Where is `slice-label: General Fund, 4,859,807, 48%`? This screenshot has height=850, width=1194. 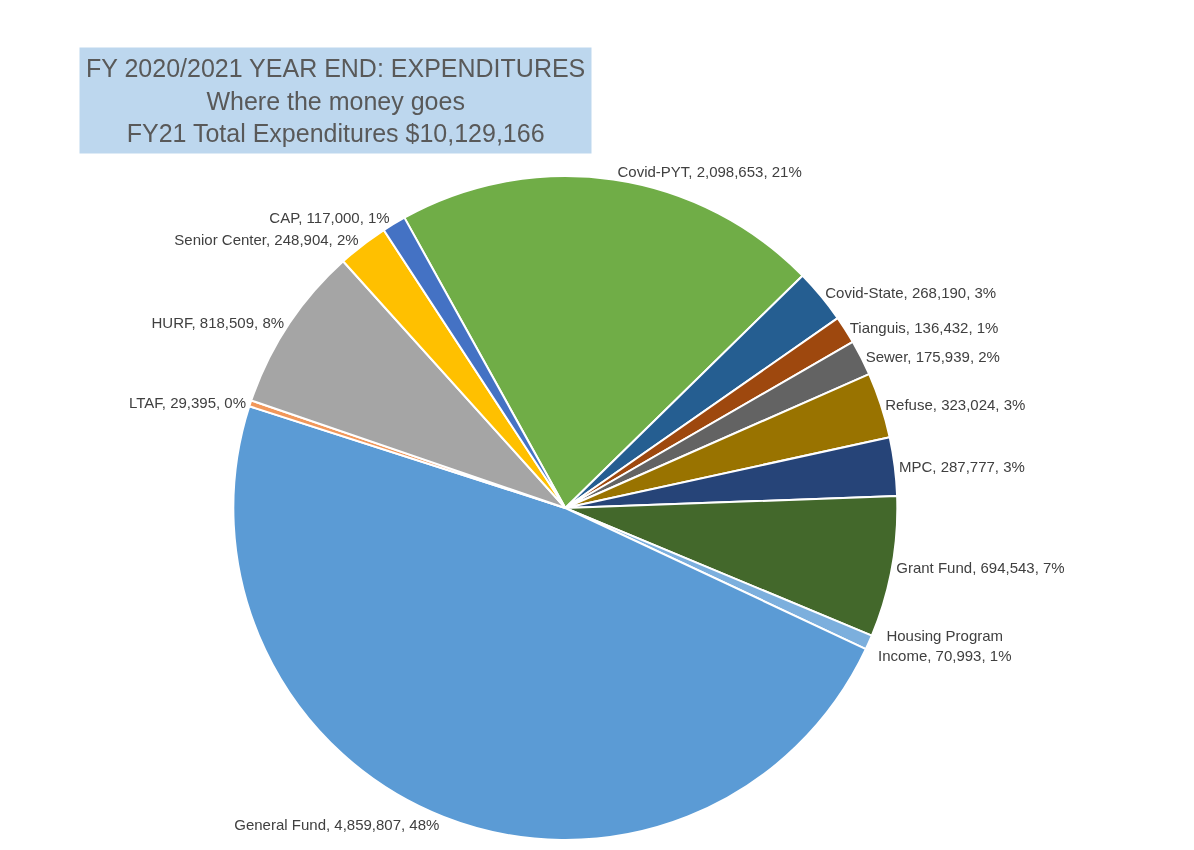 slice-label: General Fund, 4,859,807, 48% is located at coordinates (337, 824).